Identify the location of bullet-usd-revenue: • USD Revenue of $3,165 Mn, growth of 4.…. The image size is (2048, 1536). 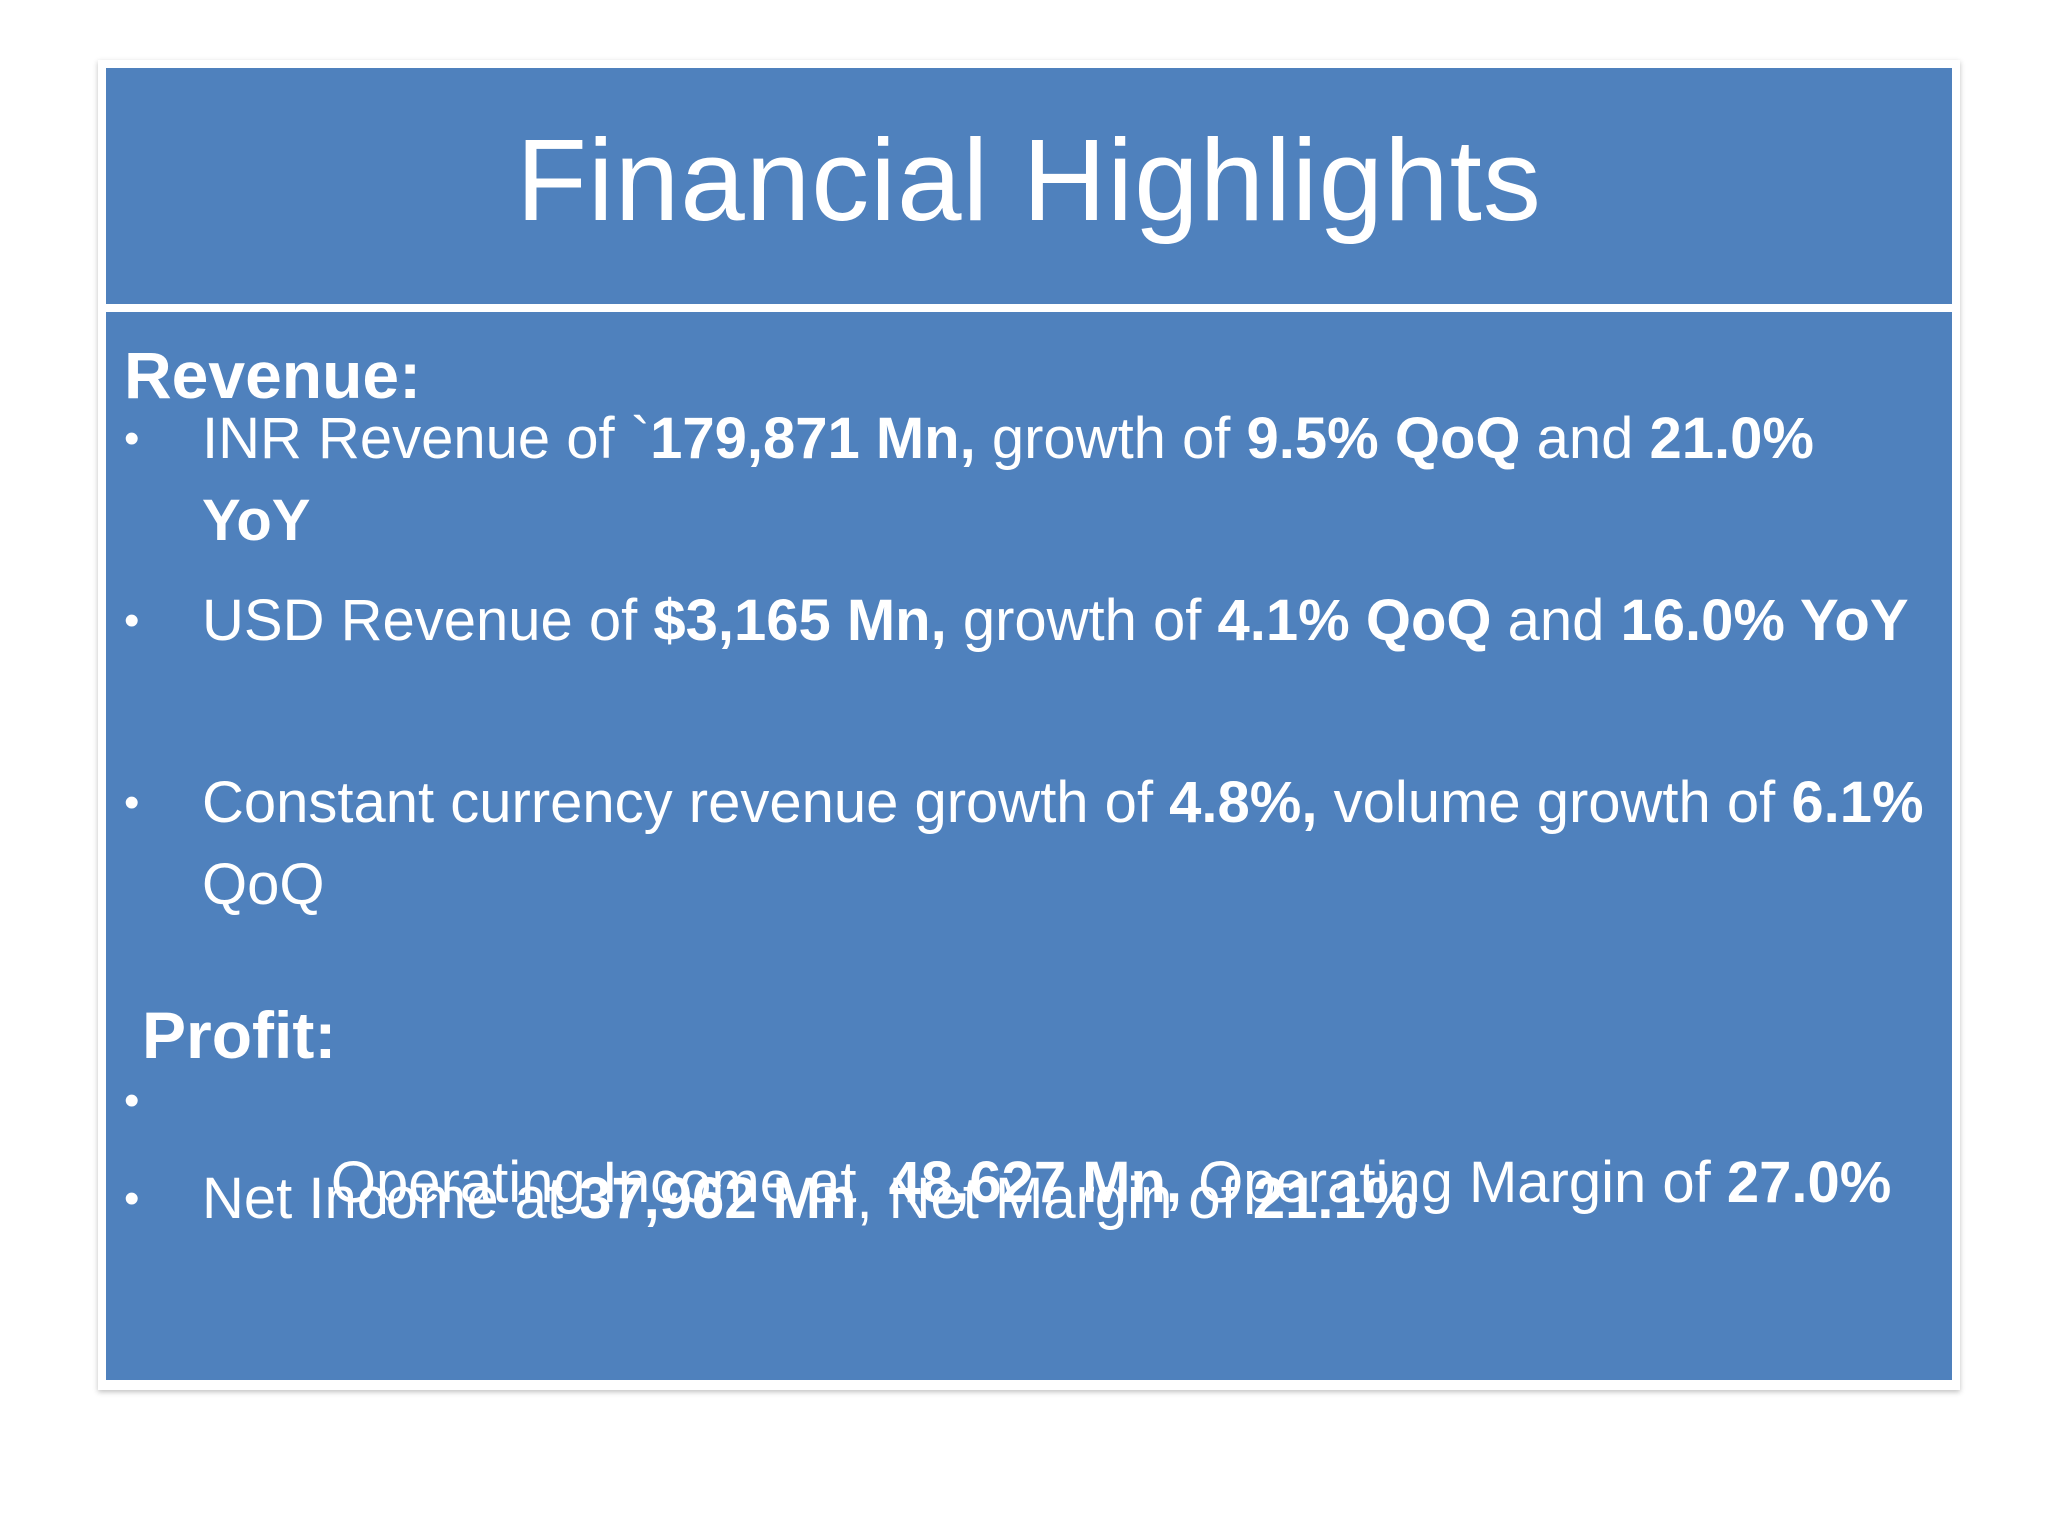
(1024, 621).